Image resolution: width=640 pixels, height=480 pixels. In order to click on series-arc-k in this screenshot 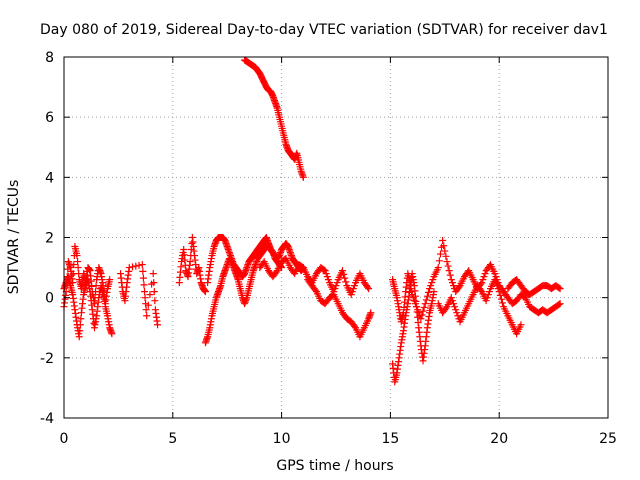, I will do `click(479, 307)`.